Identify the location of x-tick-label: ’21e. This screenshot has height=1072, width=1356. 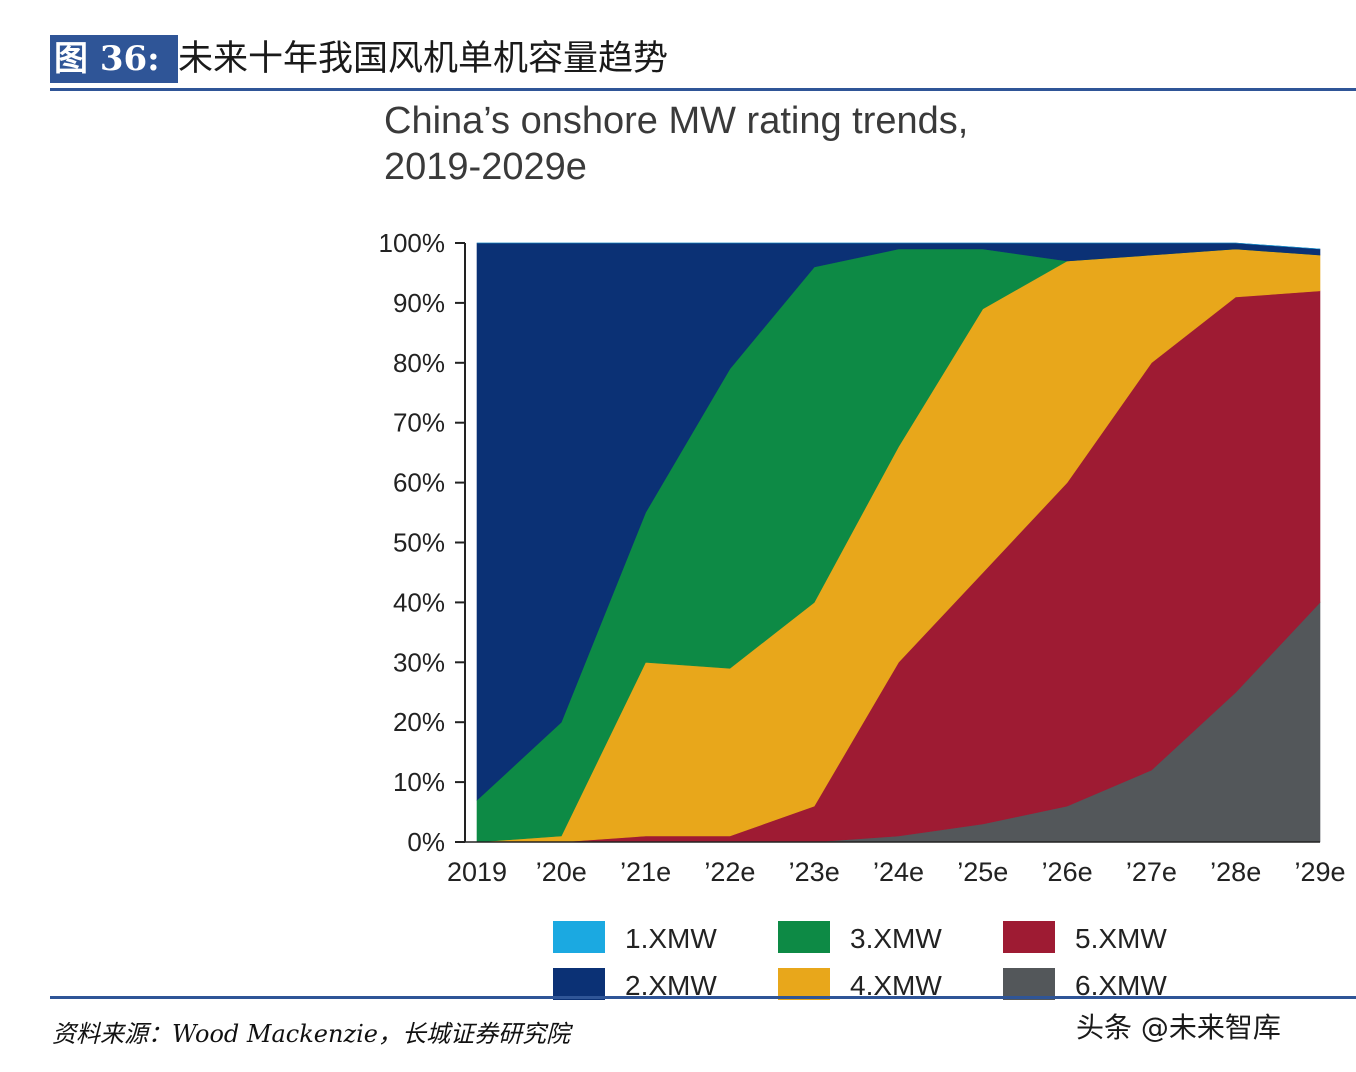
(645, 872).